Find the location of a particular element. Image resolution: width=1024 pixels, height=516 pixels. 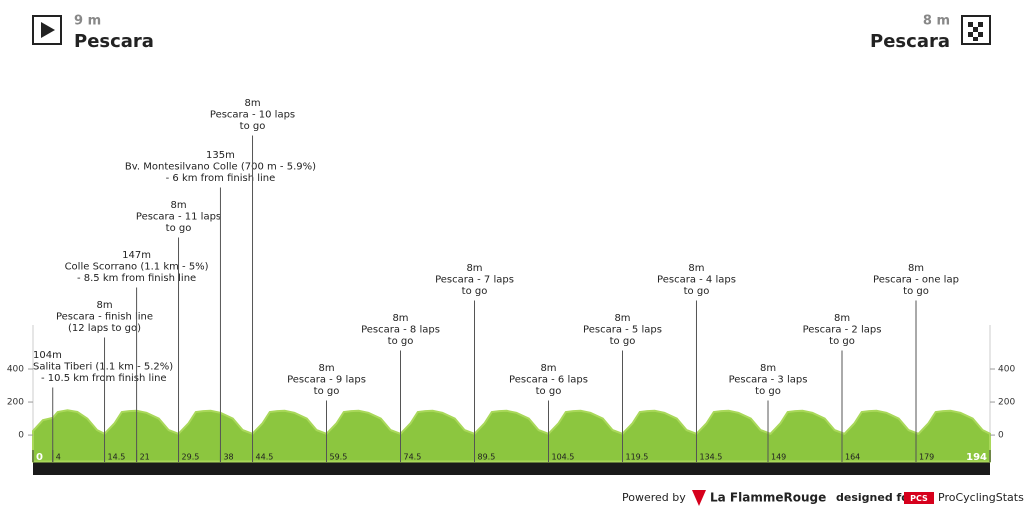

finish-icon is located at coordinates (976, 30).